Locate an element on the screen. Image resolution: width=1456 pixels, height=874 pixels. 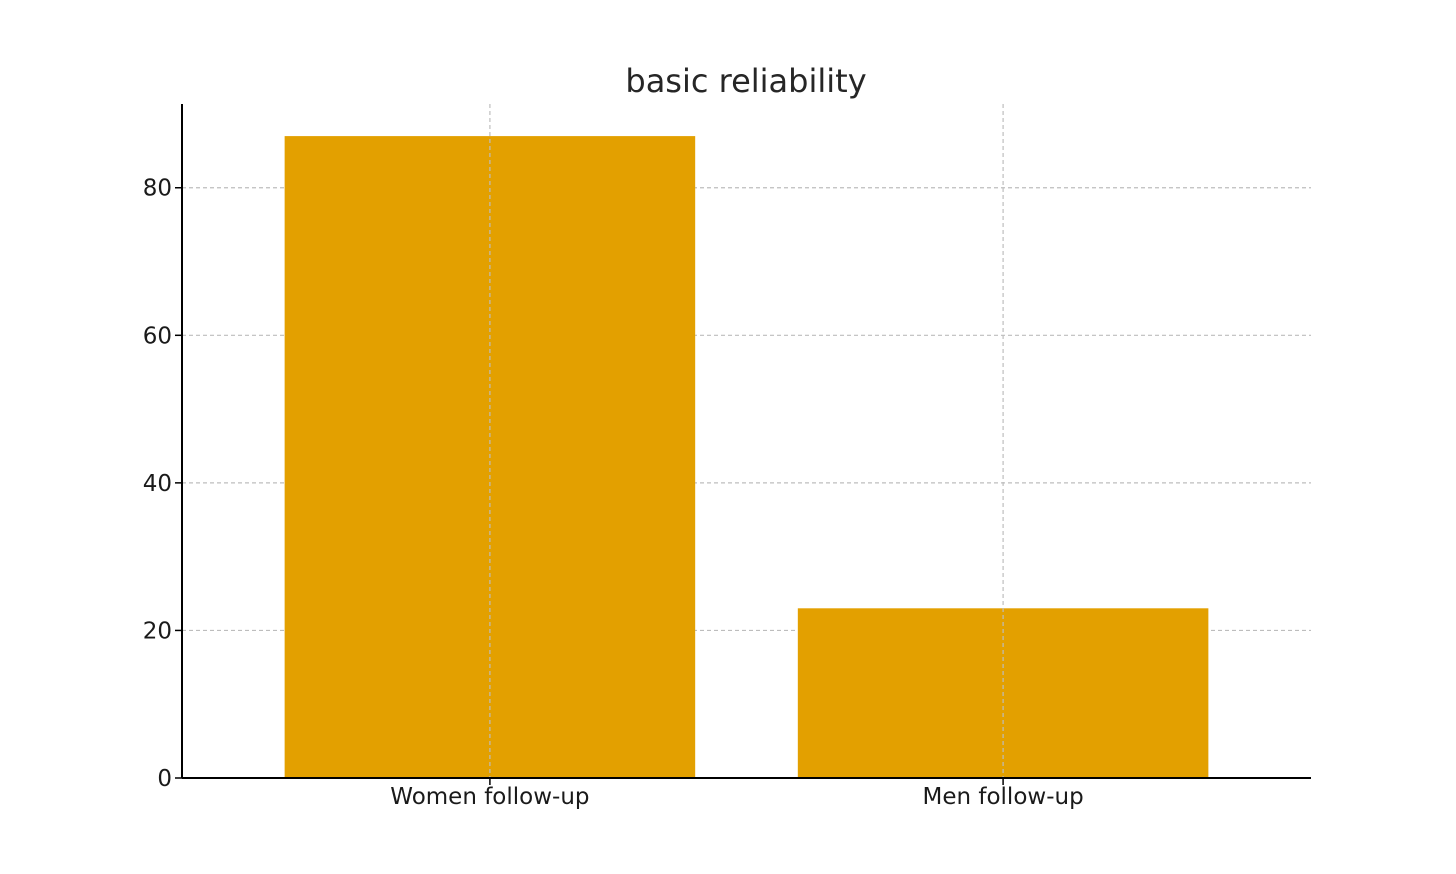
y-tick-label: 0 is located at coordinates (164, 779).